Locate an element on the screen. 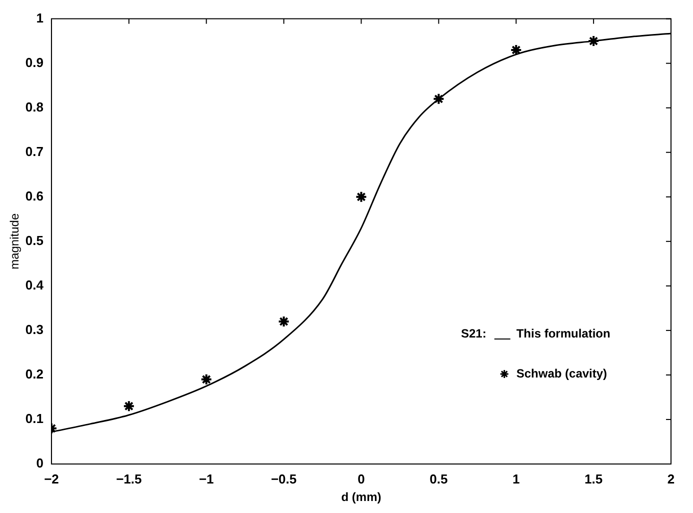 This screenshot has width=693, height=513. y-tick-label: 0.9 is located at coordinates (34, 62).